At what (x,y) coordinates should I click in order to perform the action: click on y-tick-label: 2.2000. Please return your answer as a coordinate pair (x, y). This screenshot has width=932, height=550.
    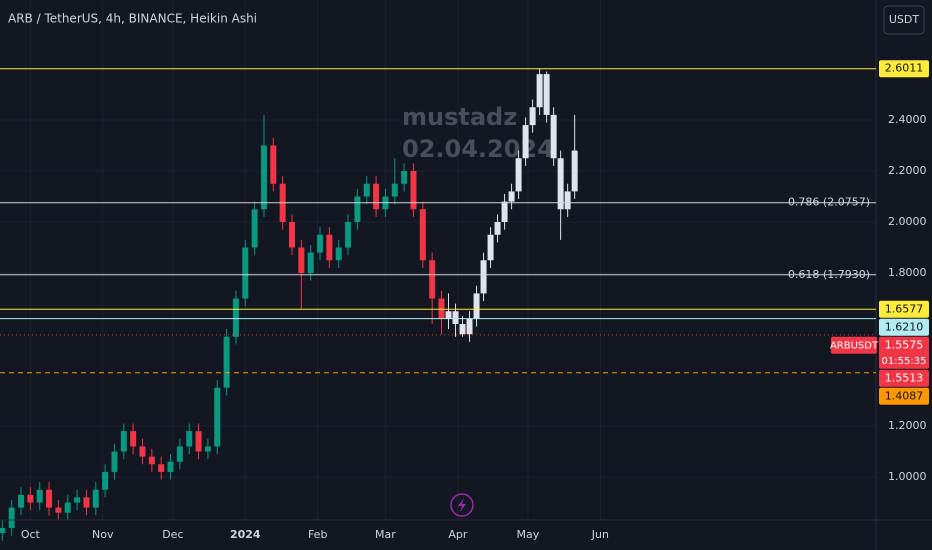
    Looking at the image, I should click on (907, 170).